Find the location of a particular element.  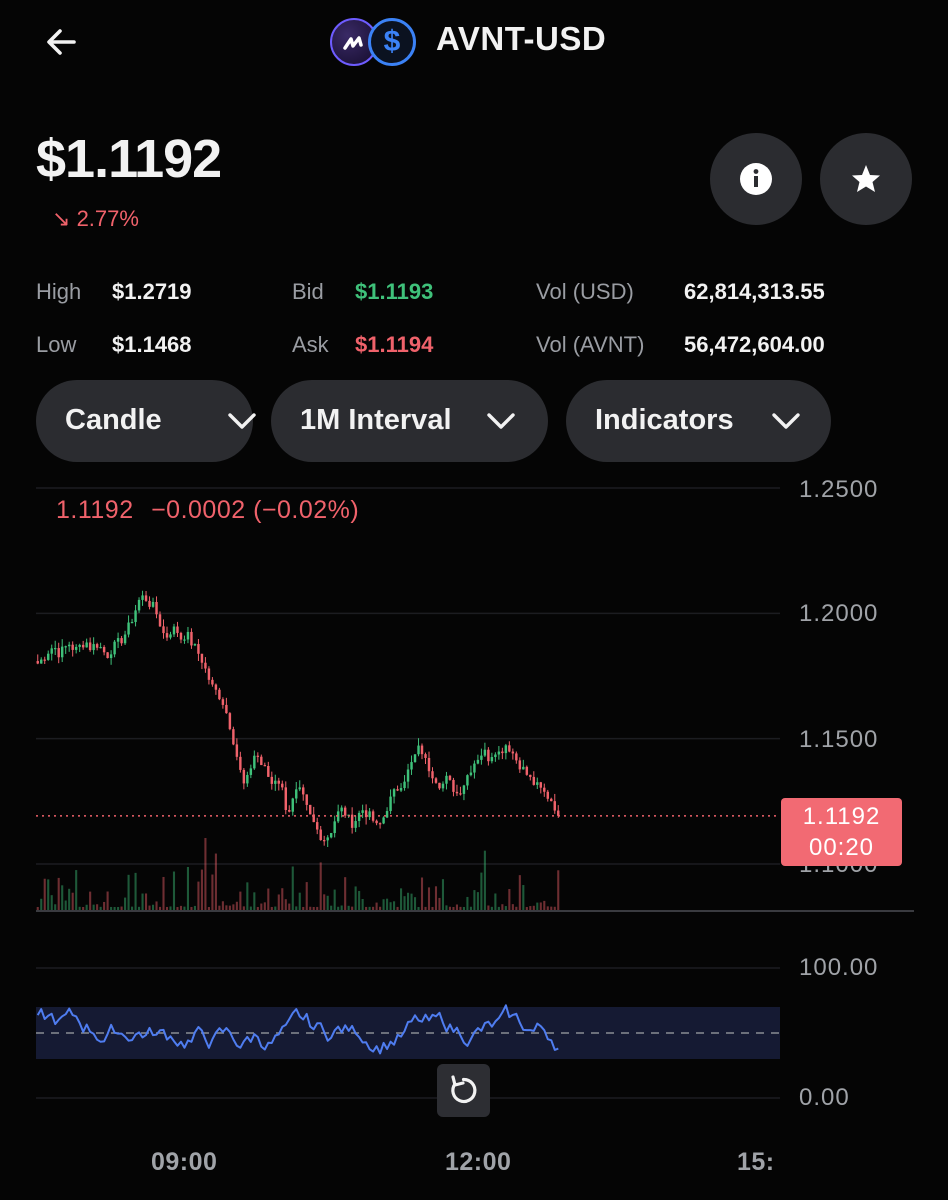

y-tick: 1.2000 is located at coordinates (839, 613).